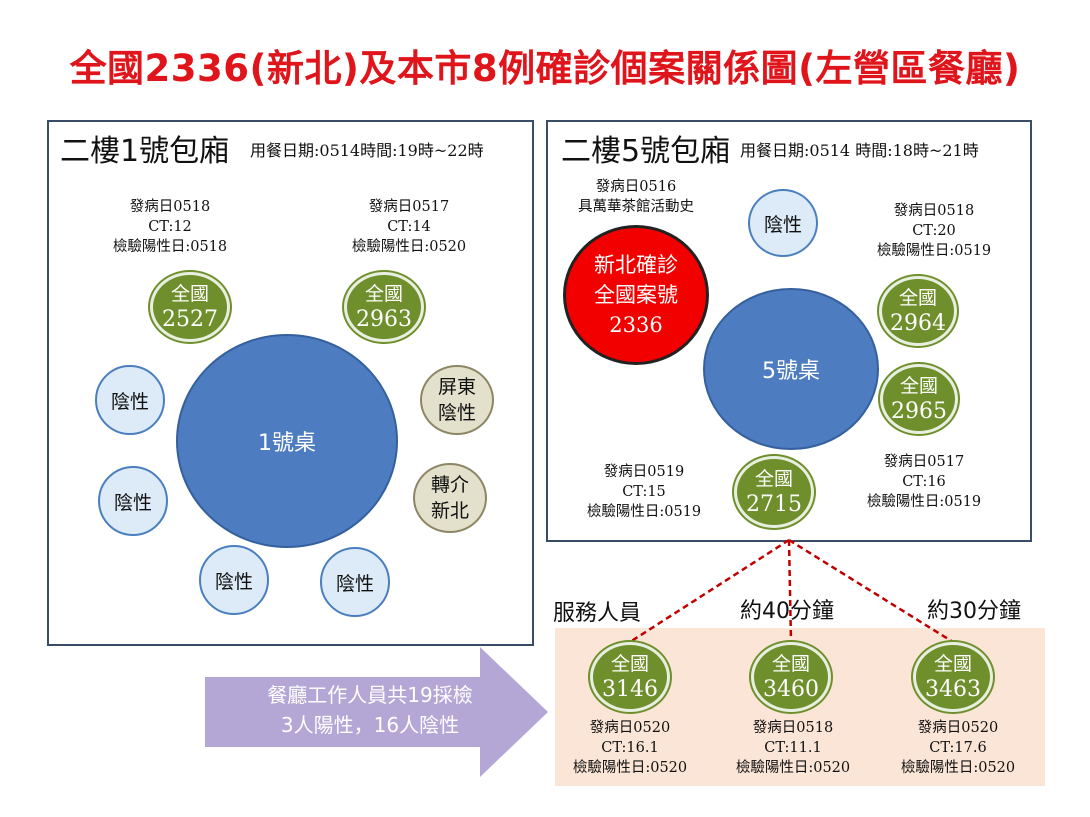 The height and width of the screenshot is (817, 1090). I want to click on case-2527-info: 發病日0518 CT:12 檢驗陽性日:0518, so click(170, 227).